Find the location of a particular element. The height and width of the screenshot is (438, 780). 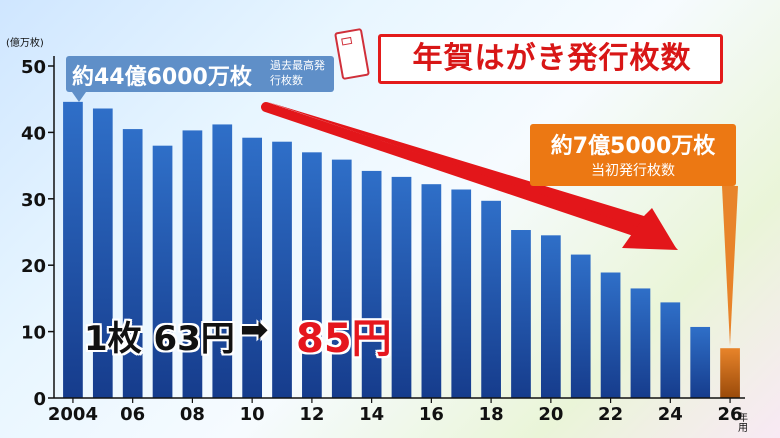

y-unit-label: (億万枚) is located at coordinates (25, 42).